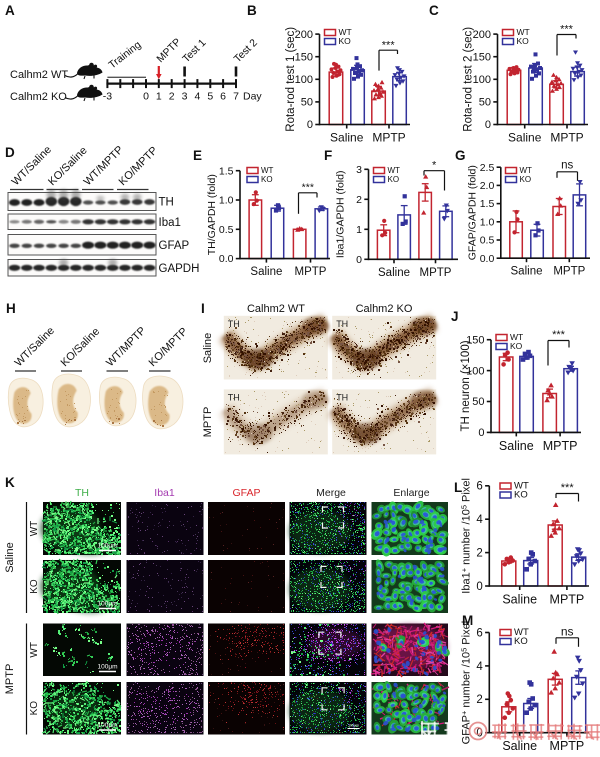  Describe the element at coordinates (10, 152) in the screenshot. I see `svg-text: D` at that location.